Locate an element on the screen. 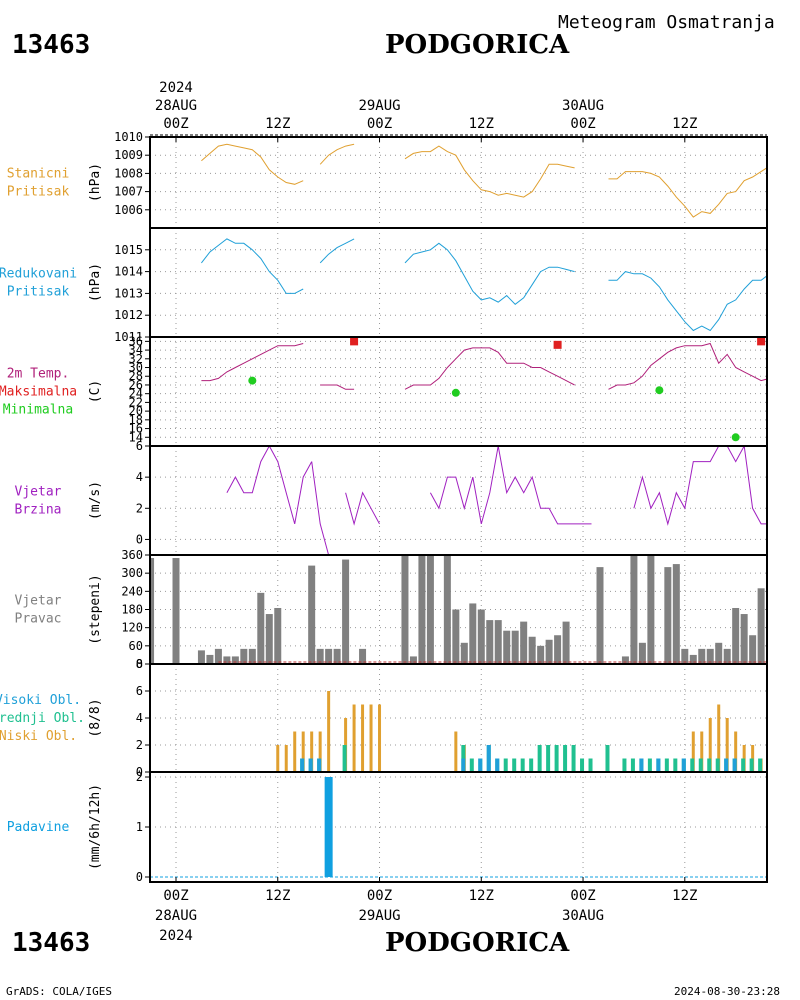 This screenshot has width=800, height=1000. ytick-label-0-4: 1010 is located at coordinates (128, 137).